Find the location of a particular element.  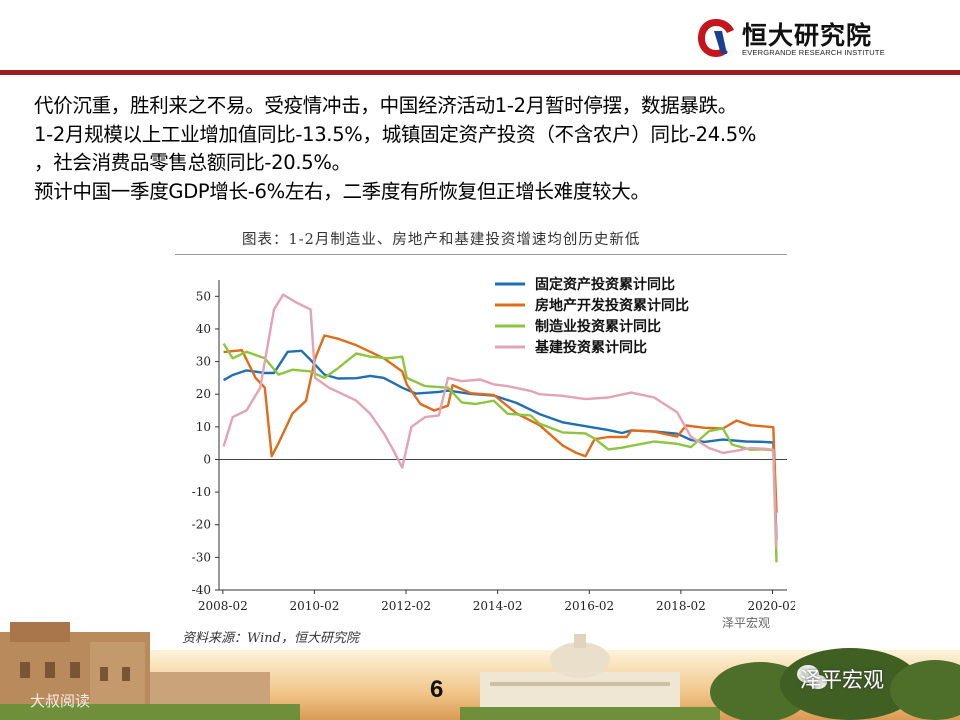

intro-line-1: 代价沉重，胜利来之不易。受疫情冲击，中国经济活动1-2月暂时停摆，数据暴跌。 is located at coordinates (385, 105).